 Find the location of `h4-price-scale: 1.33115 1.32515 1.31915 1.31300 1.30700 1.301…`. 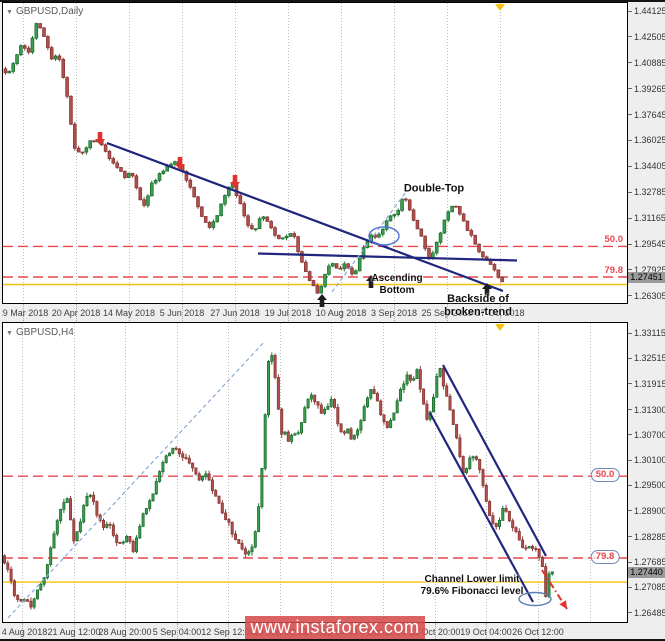

h4-price-scale: 1.33115 1.32515 1.31915 1.31300 1.30700 1.301… is located at coordinates (646, 320).